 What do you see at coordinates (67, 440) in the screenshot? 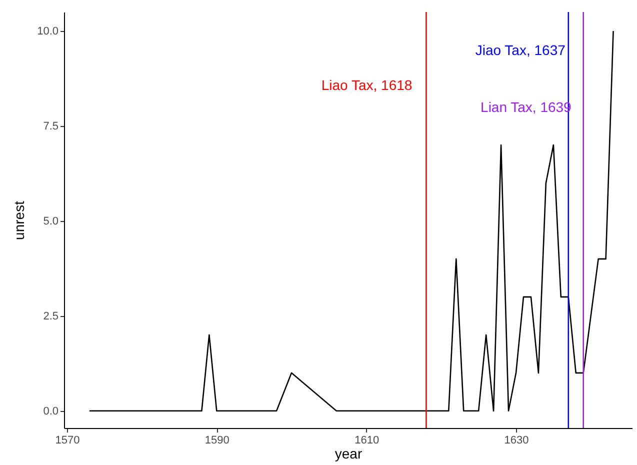
I see `x-tick-label: 1570` at bounding box center [67, 440].